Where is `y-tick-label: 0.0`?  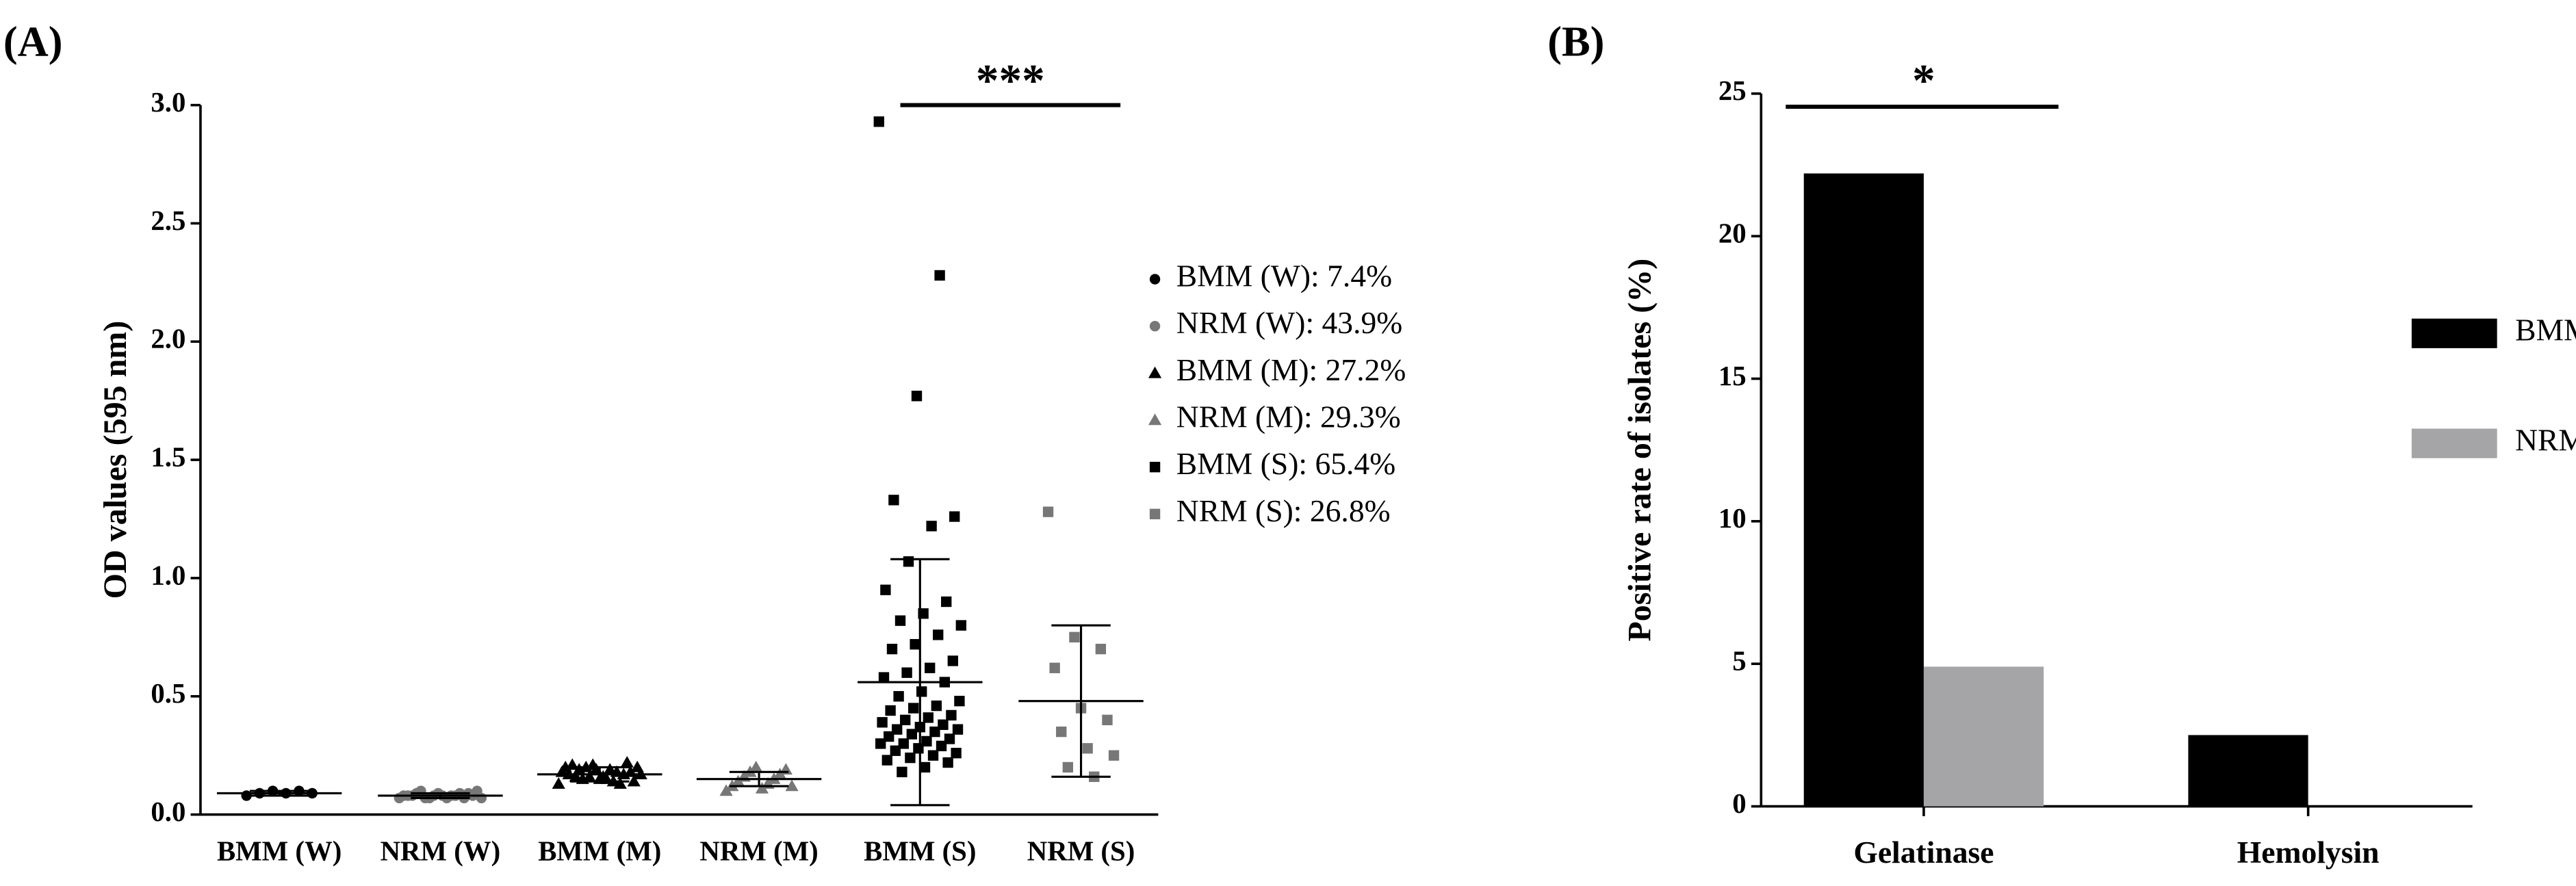 y-tick-label: 0.0 is located at coordinates (168, 812).